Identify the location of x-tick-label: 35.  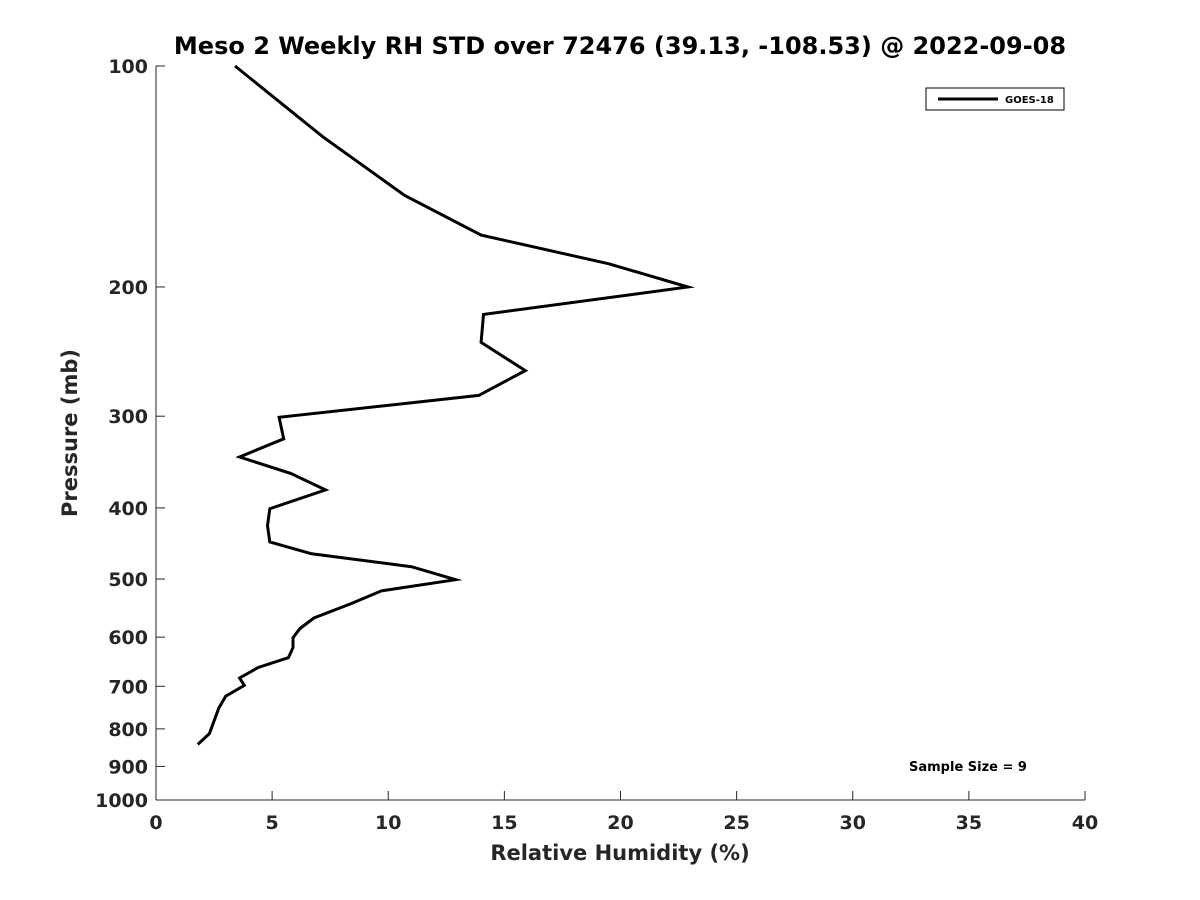
(969, 823).